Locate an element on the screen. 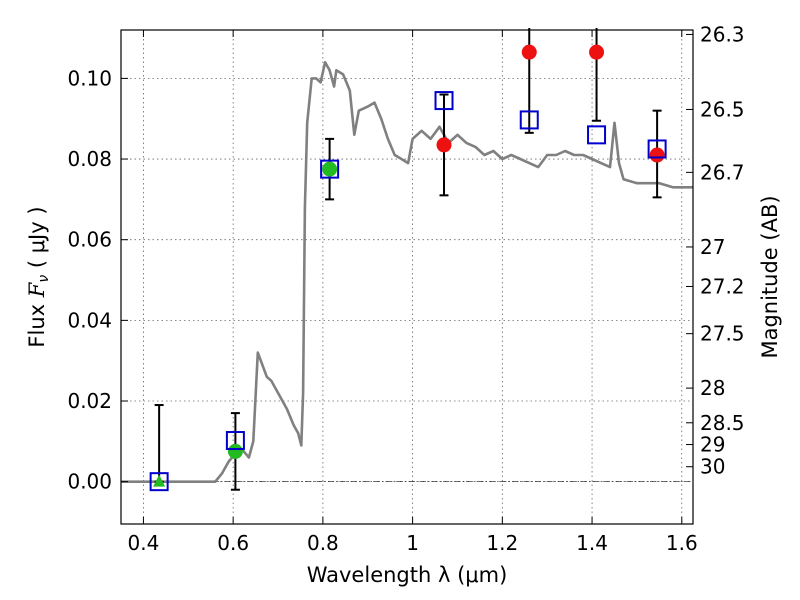 The height and width of the screenshot is (600, 800). y2-tick-label: 26.7 is located at coordinates (722, 172).